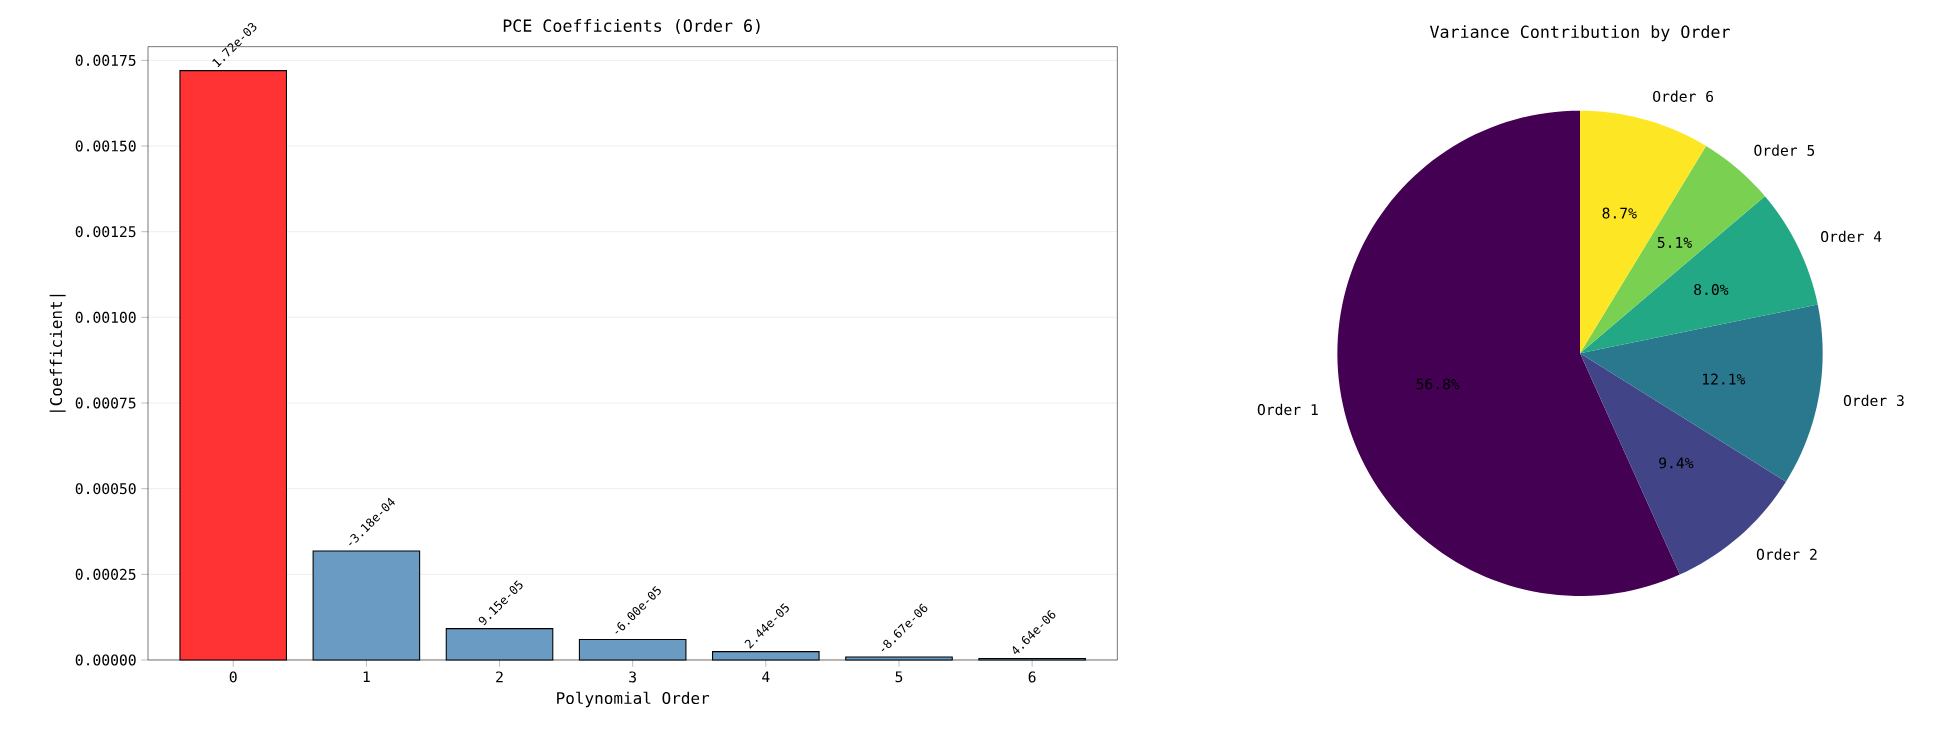 This screenshot has height=736, width=1935. I want to click on data-label: 8.0%, so click(1711, 290).